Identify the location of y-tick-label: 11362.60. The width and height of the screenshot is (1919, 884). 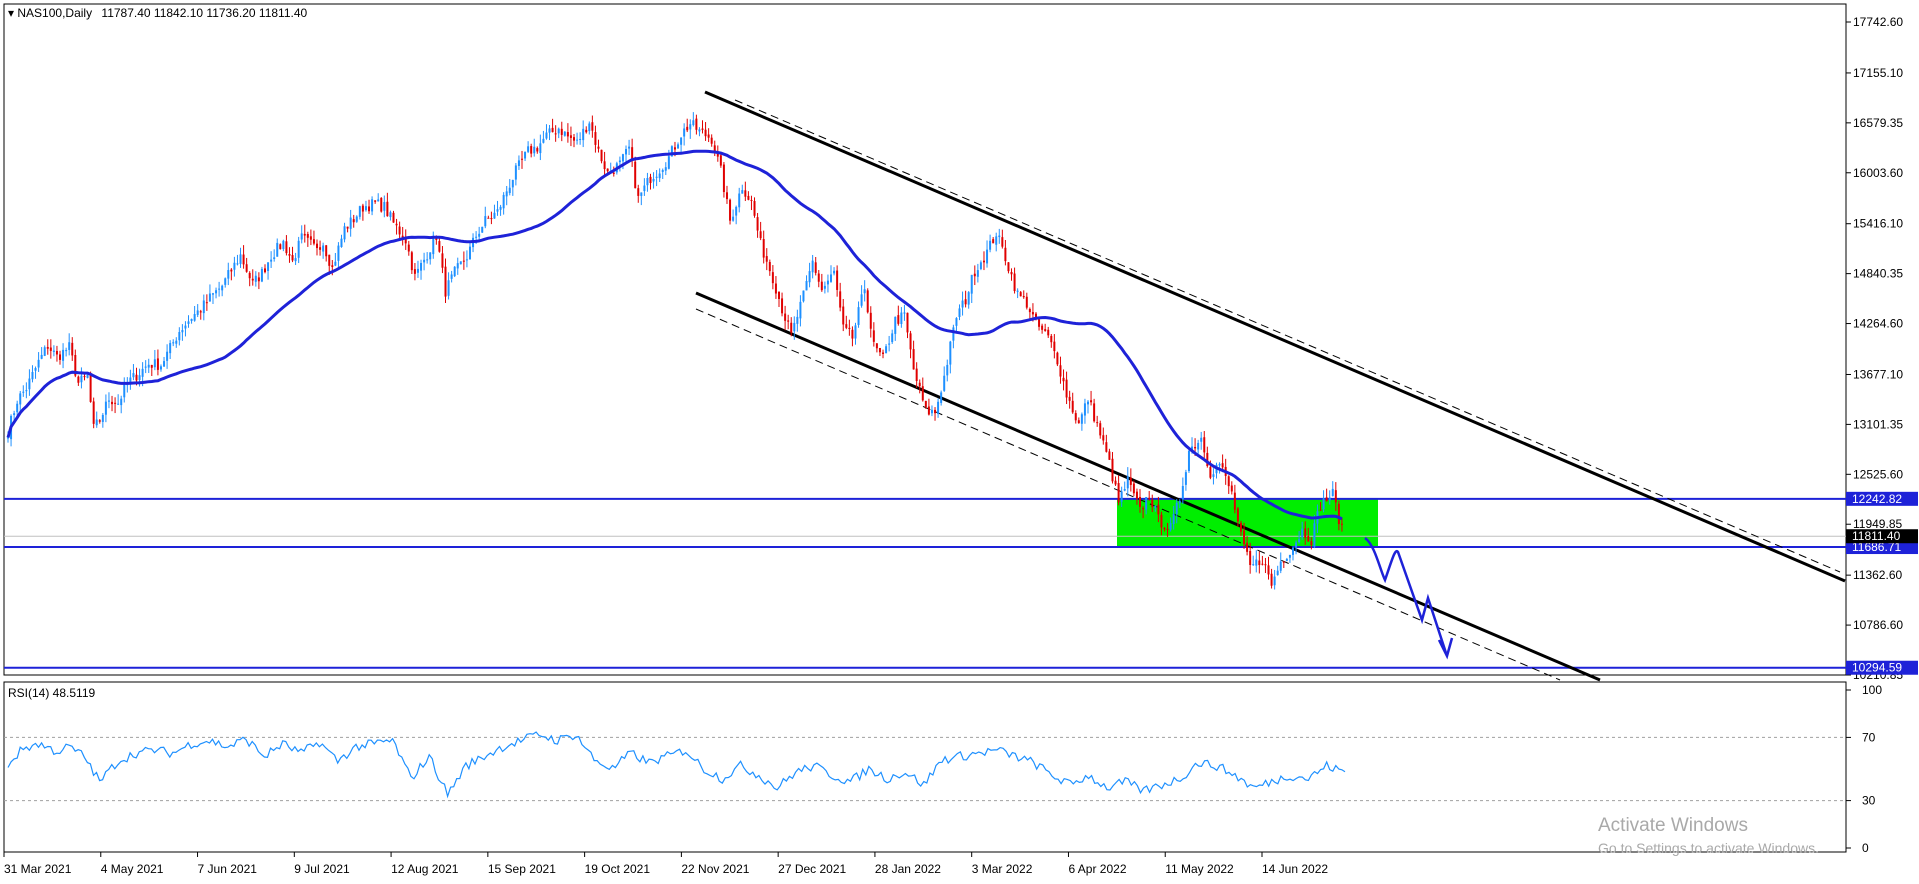
(1877, 575).